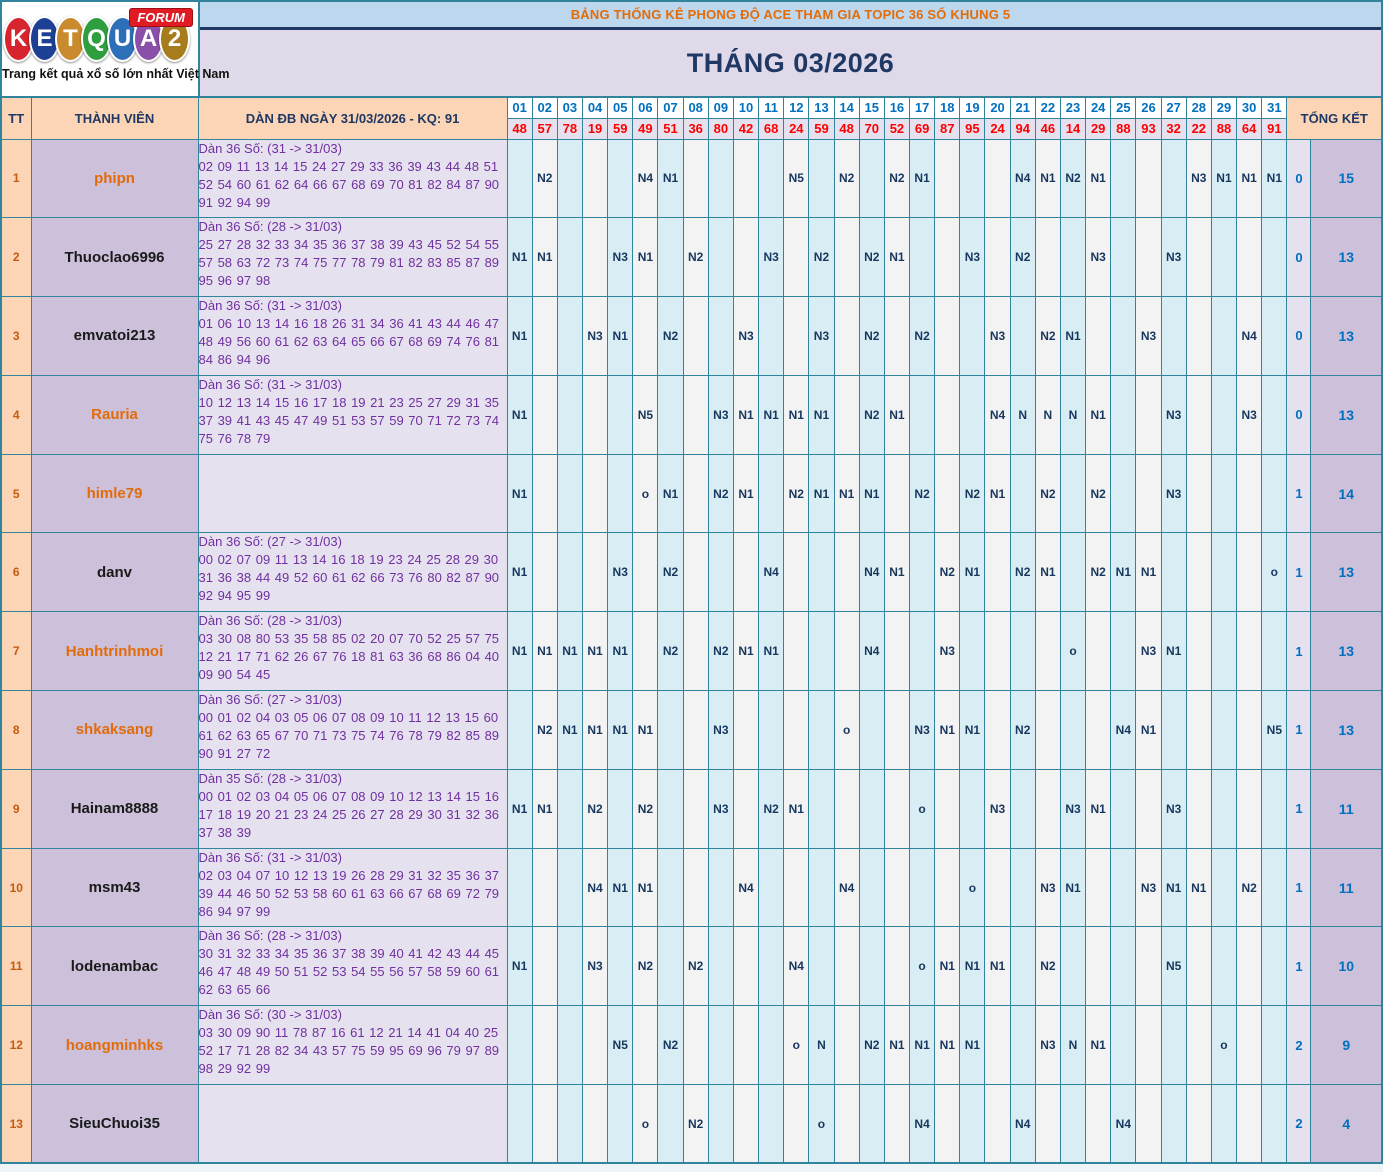  What do you see at coordinates (70, 39) in the screenshot?
I see `logo-letter: T` at bounding box center [70, 39].